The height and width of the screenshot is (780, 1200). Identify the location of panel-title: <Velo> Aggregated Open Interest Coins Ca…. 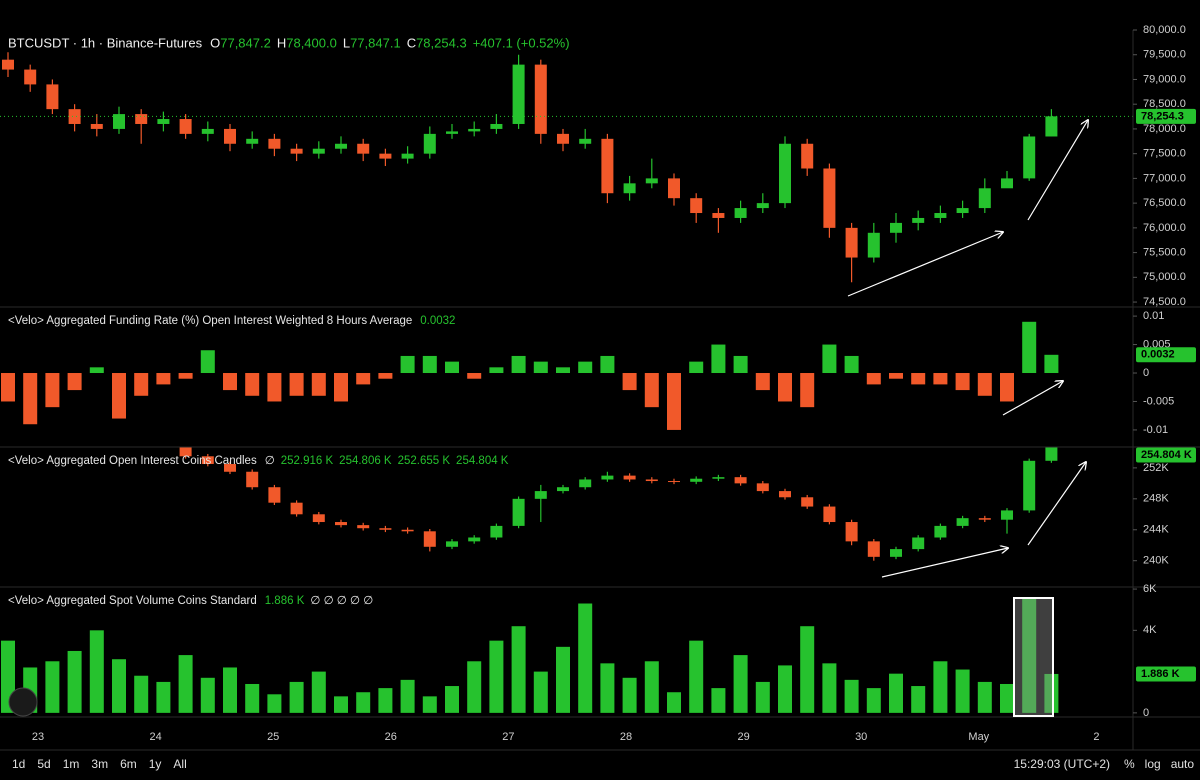
(132, 461).